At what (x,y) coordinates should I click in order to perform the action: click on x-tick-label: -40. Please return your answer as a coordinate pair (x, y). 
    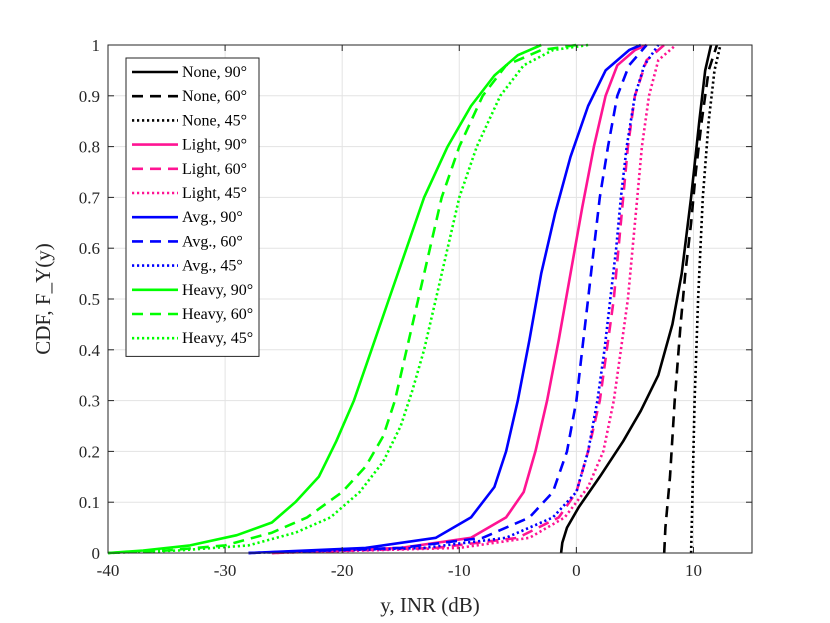
    Looking at the image, I should click on (108, 570).